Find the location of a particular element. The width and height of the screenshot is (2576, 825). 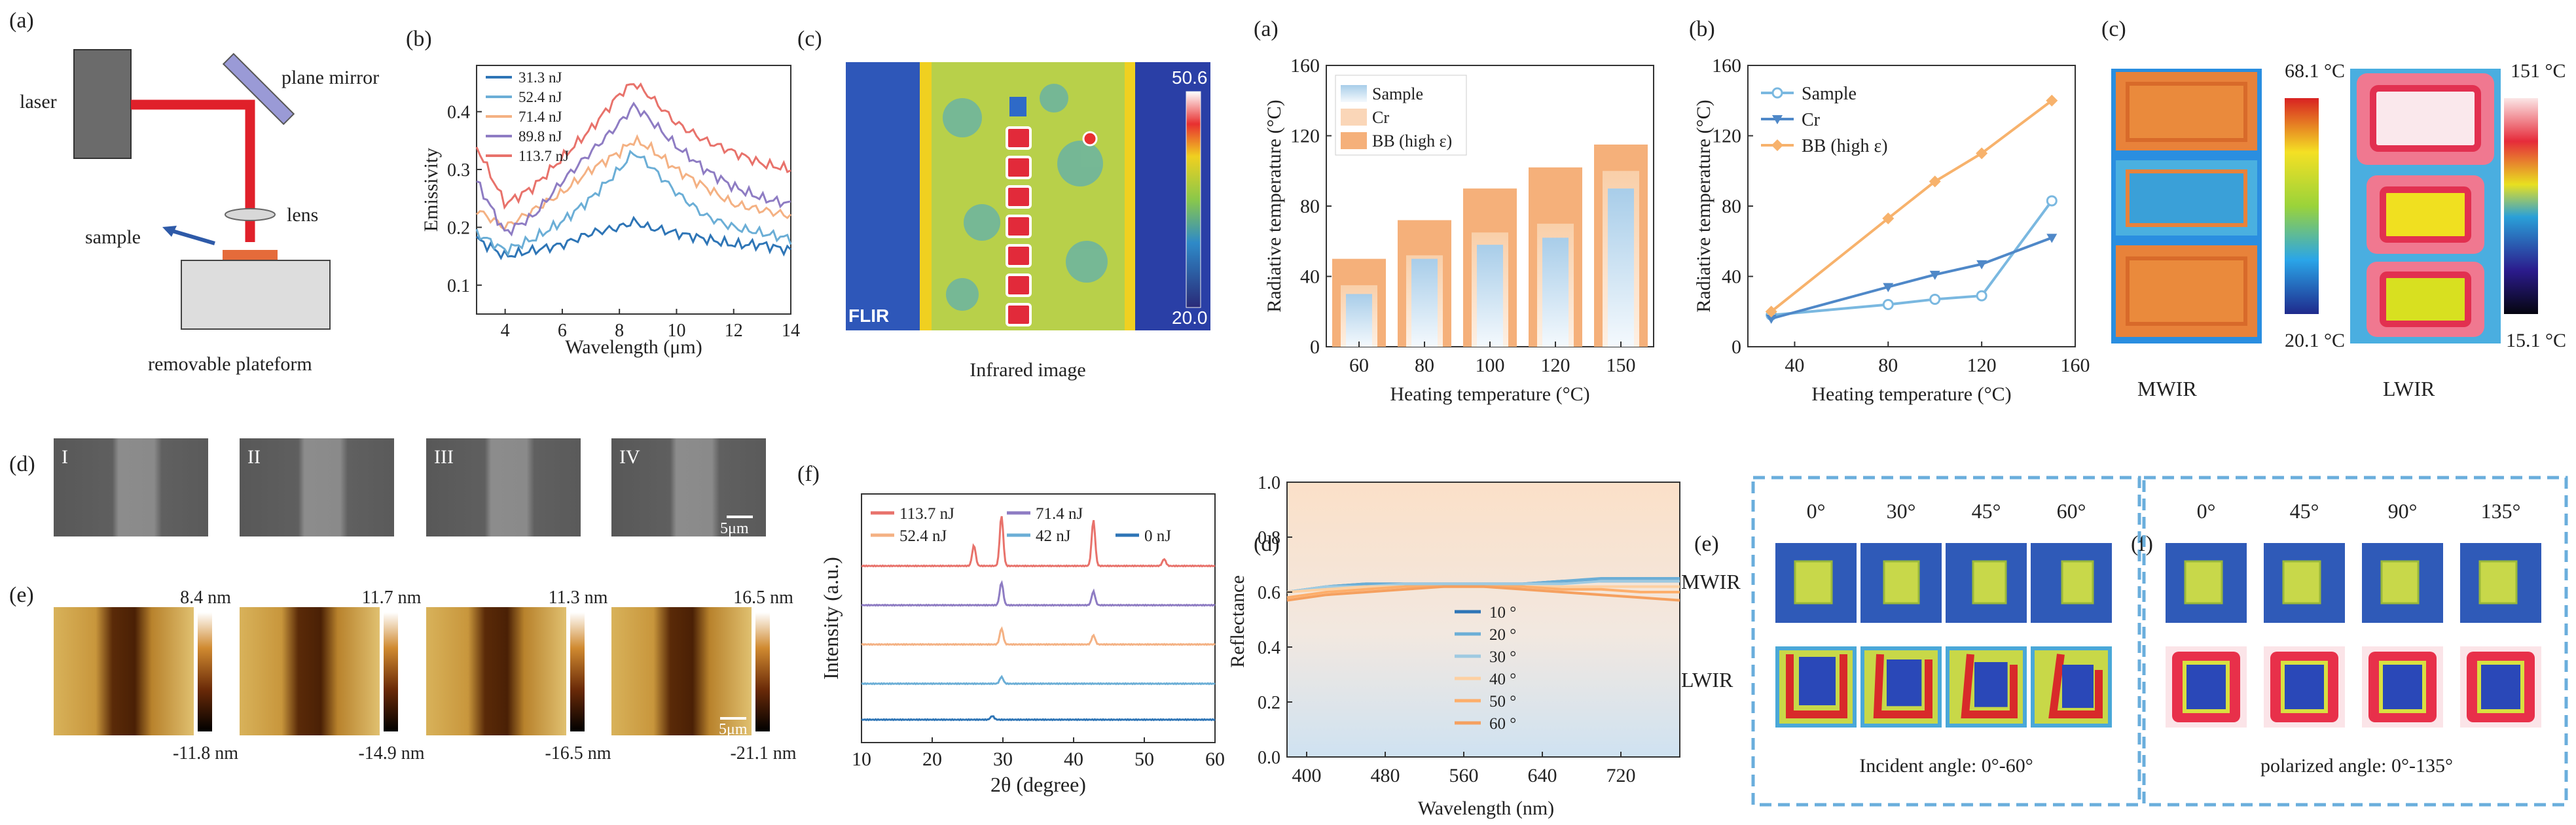

ir-left-band is located at coordinates (885, 196).